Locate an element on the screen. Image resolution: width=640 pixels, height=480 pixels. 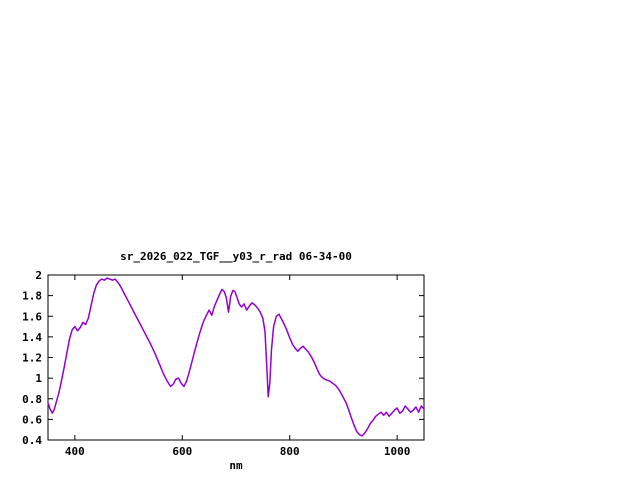
svg-text: 2 is located at coordinates (38, 275).